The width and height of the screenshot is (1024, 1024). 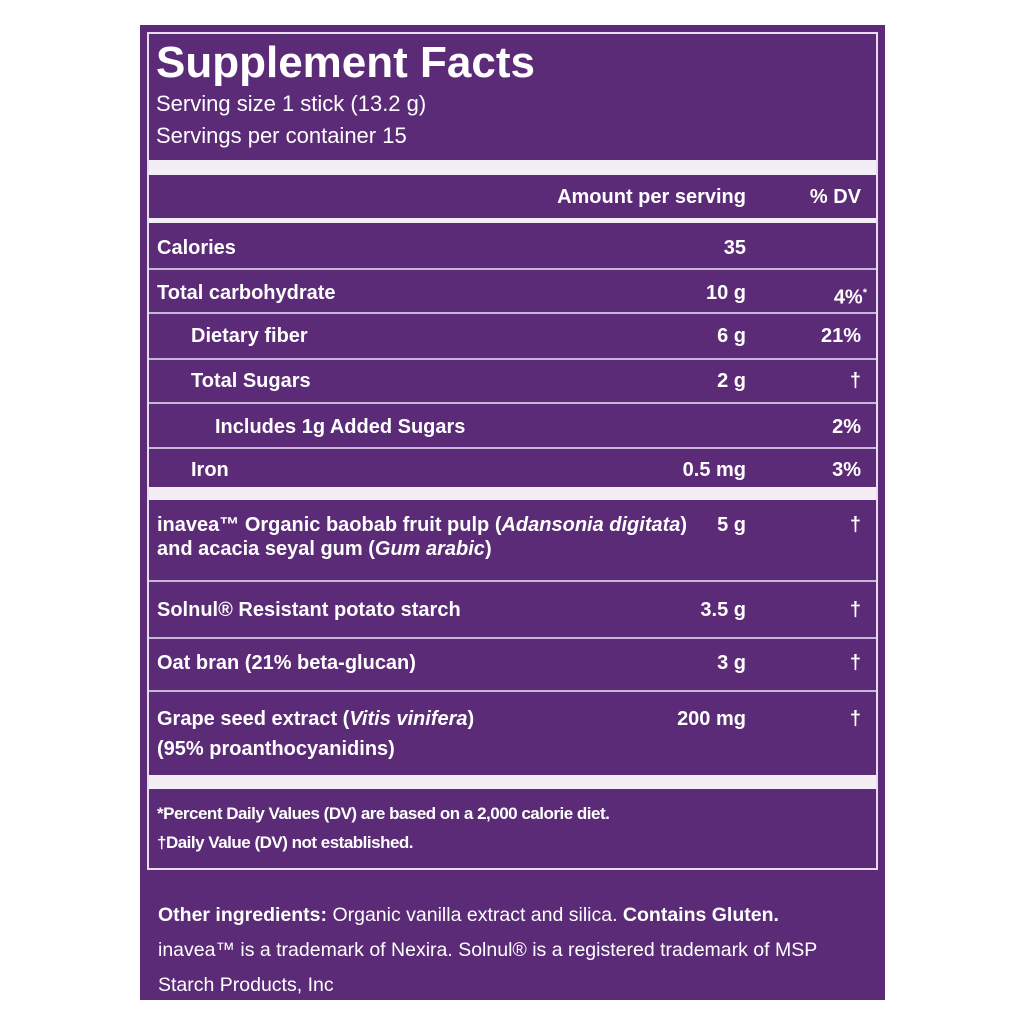 What do you see at coordinates (714, 470) in the screenshot?
I see `row-amount: 0.5 mg` at bounding box center [714, 470].